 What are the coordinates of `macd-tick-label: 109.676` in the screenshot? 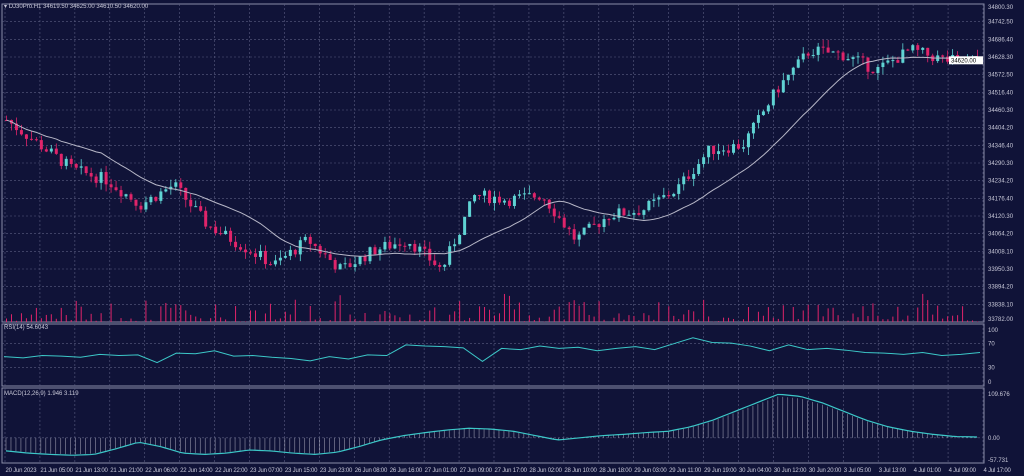 It's located at (999, 395).